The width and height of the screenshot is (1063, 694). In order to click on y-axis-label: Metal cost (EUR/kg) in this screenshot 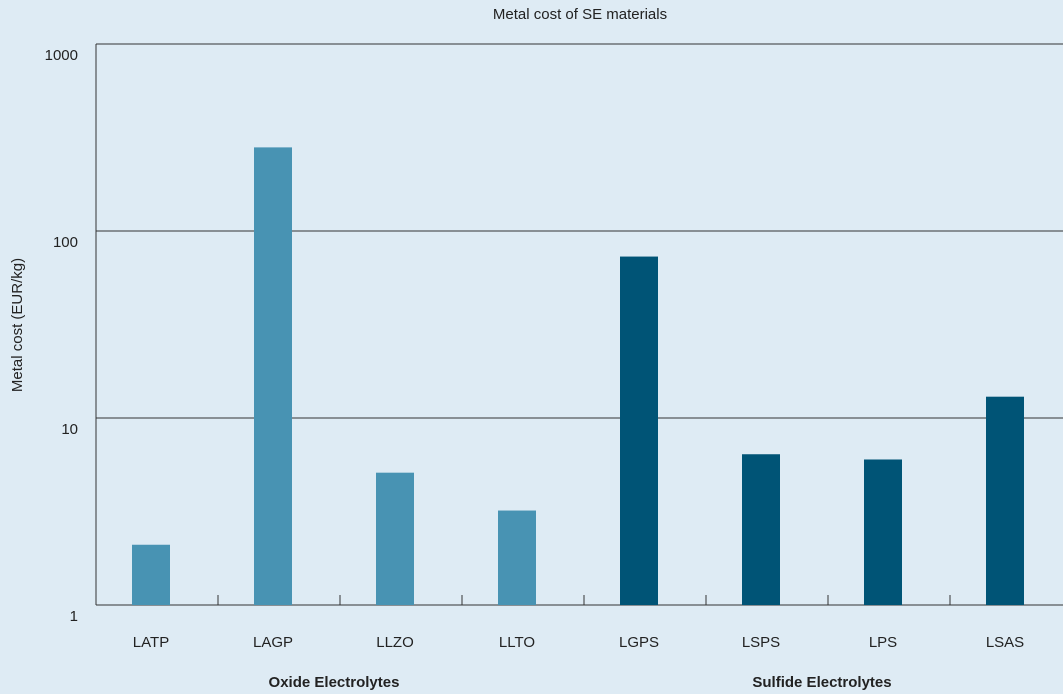, I will do `click(17, 325)`.